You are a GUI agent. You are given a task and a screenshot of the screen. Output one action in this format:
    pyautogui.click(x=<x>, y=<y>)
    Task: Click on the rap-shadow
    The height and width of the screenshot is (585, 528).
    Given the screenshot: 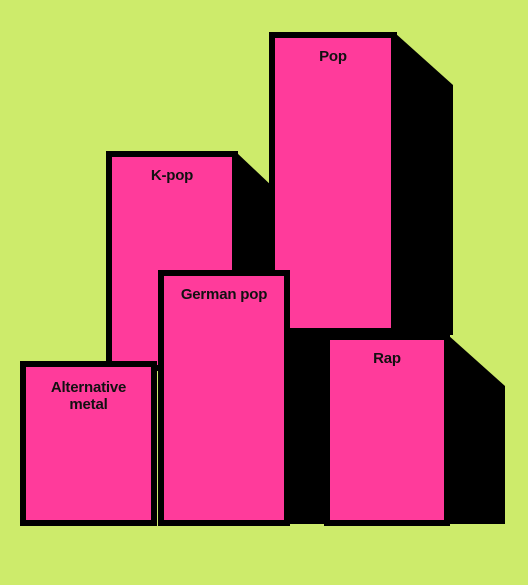 What is the action you would take?
    pyautogui.click(x=476, y=429)
    